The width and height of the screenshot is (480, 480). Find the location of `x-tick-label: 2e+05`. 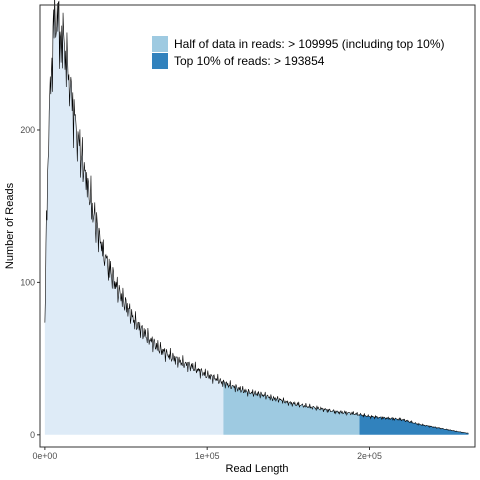

x-tick-label: 2e+05 is located at coordinates (369, 456).